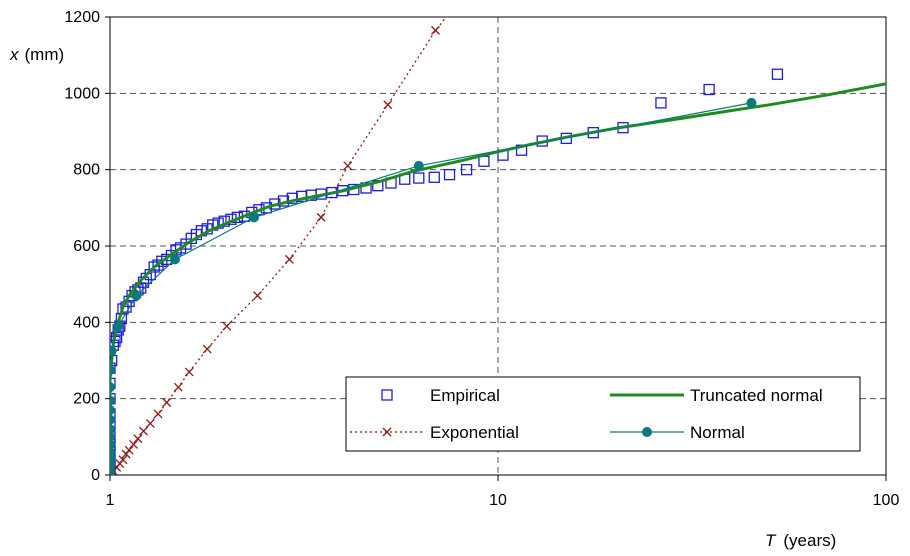 This screenshot has height=556, width=910. What do you see at coordinates (717, 432) in the screenshot?
I see `legend-label: Normal` at bounding box center [717, 432].